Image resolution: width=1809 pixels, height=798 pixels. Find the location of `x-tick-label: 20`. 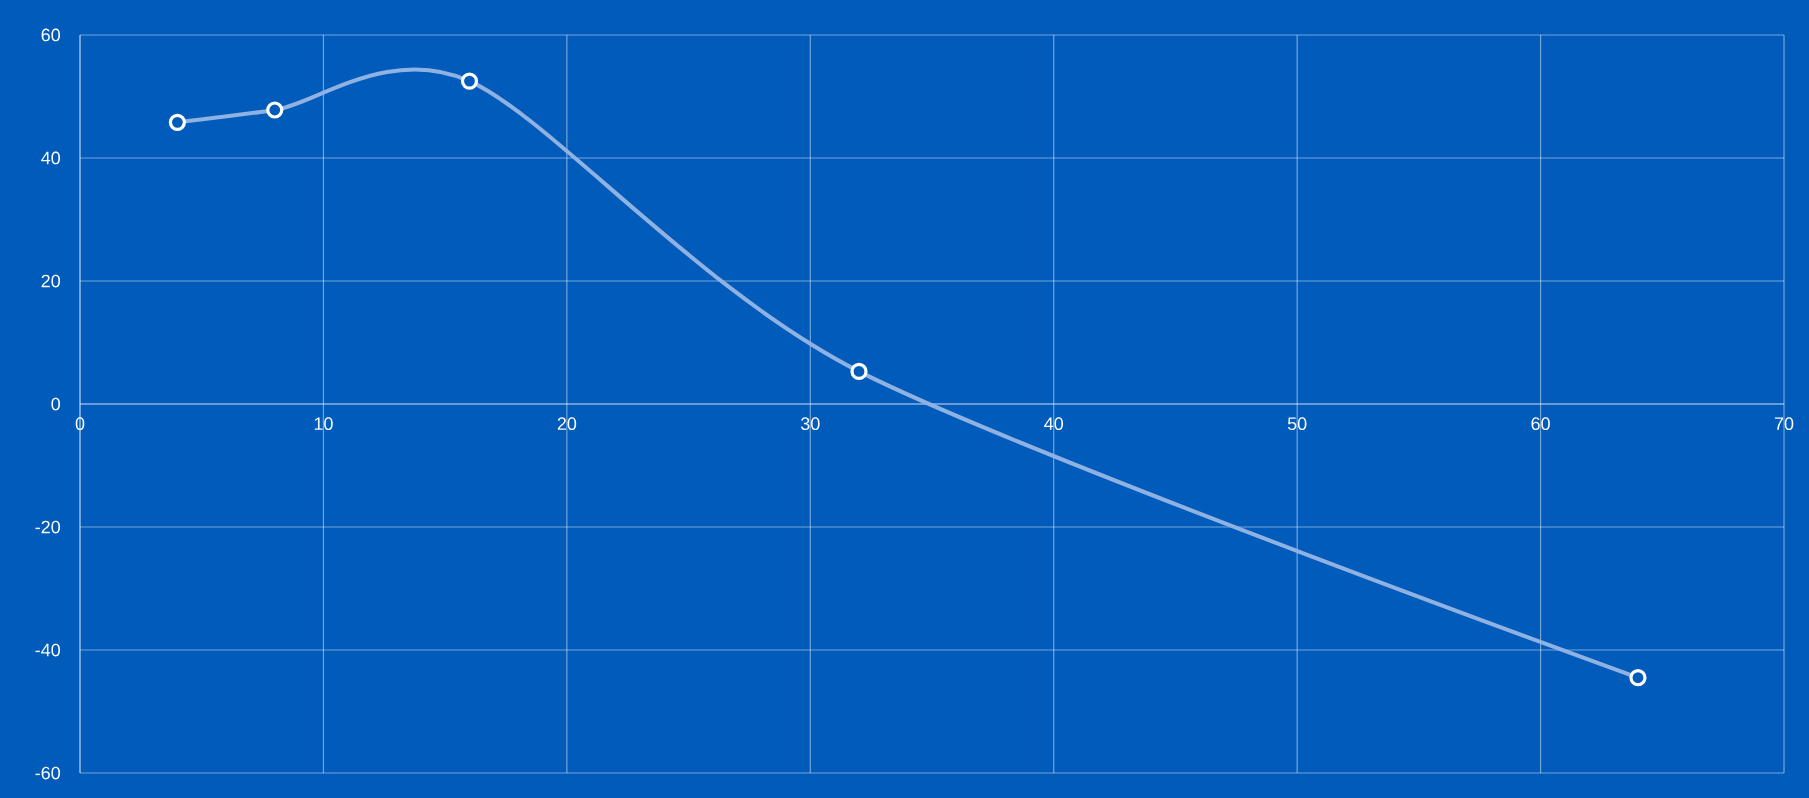

x-tick-label: 20 is located at coordinates (567, 424).